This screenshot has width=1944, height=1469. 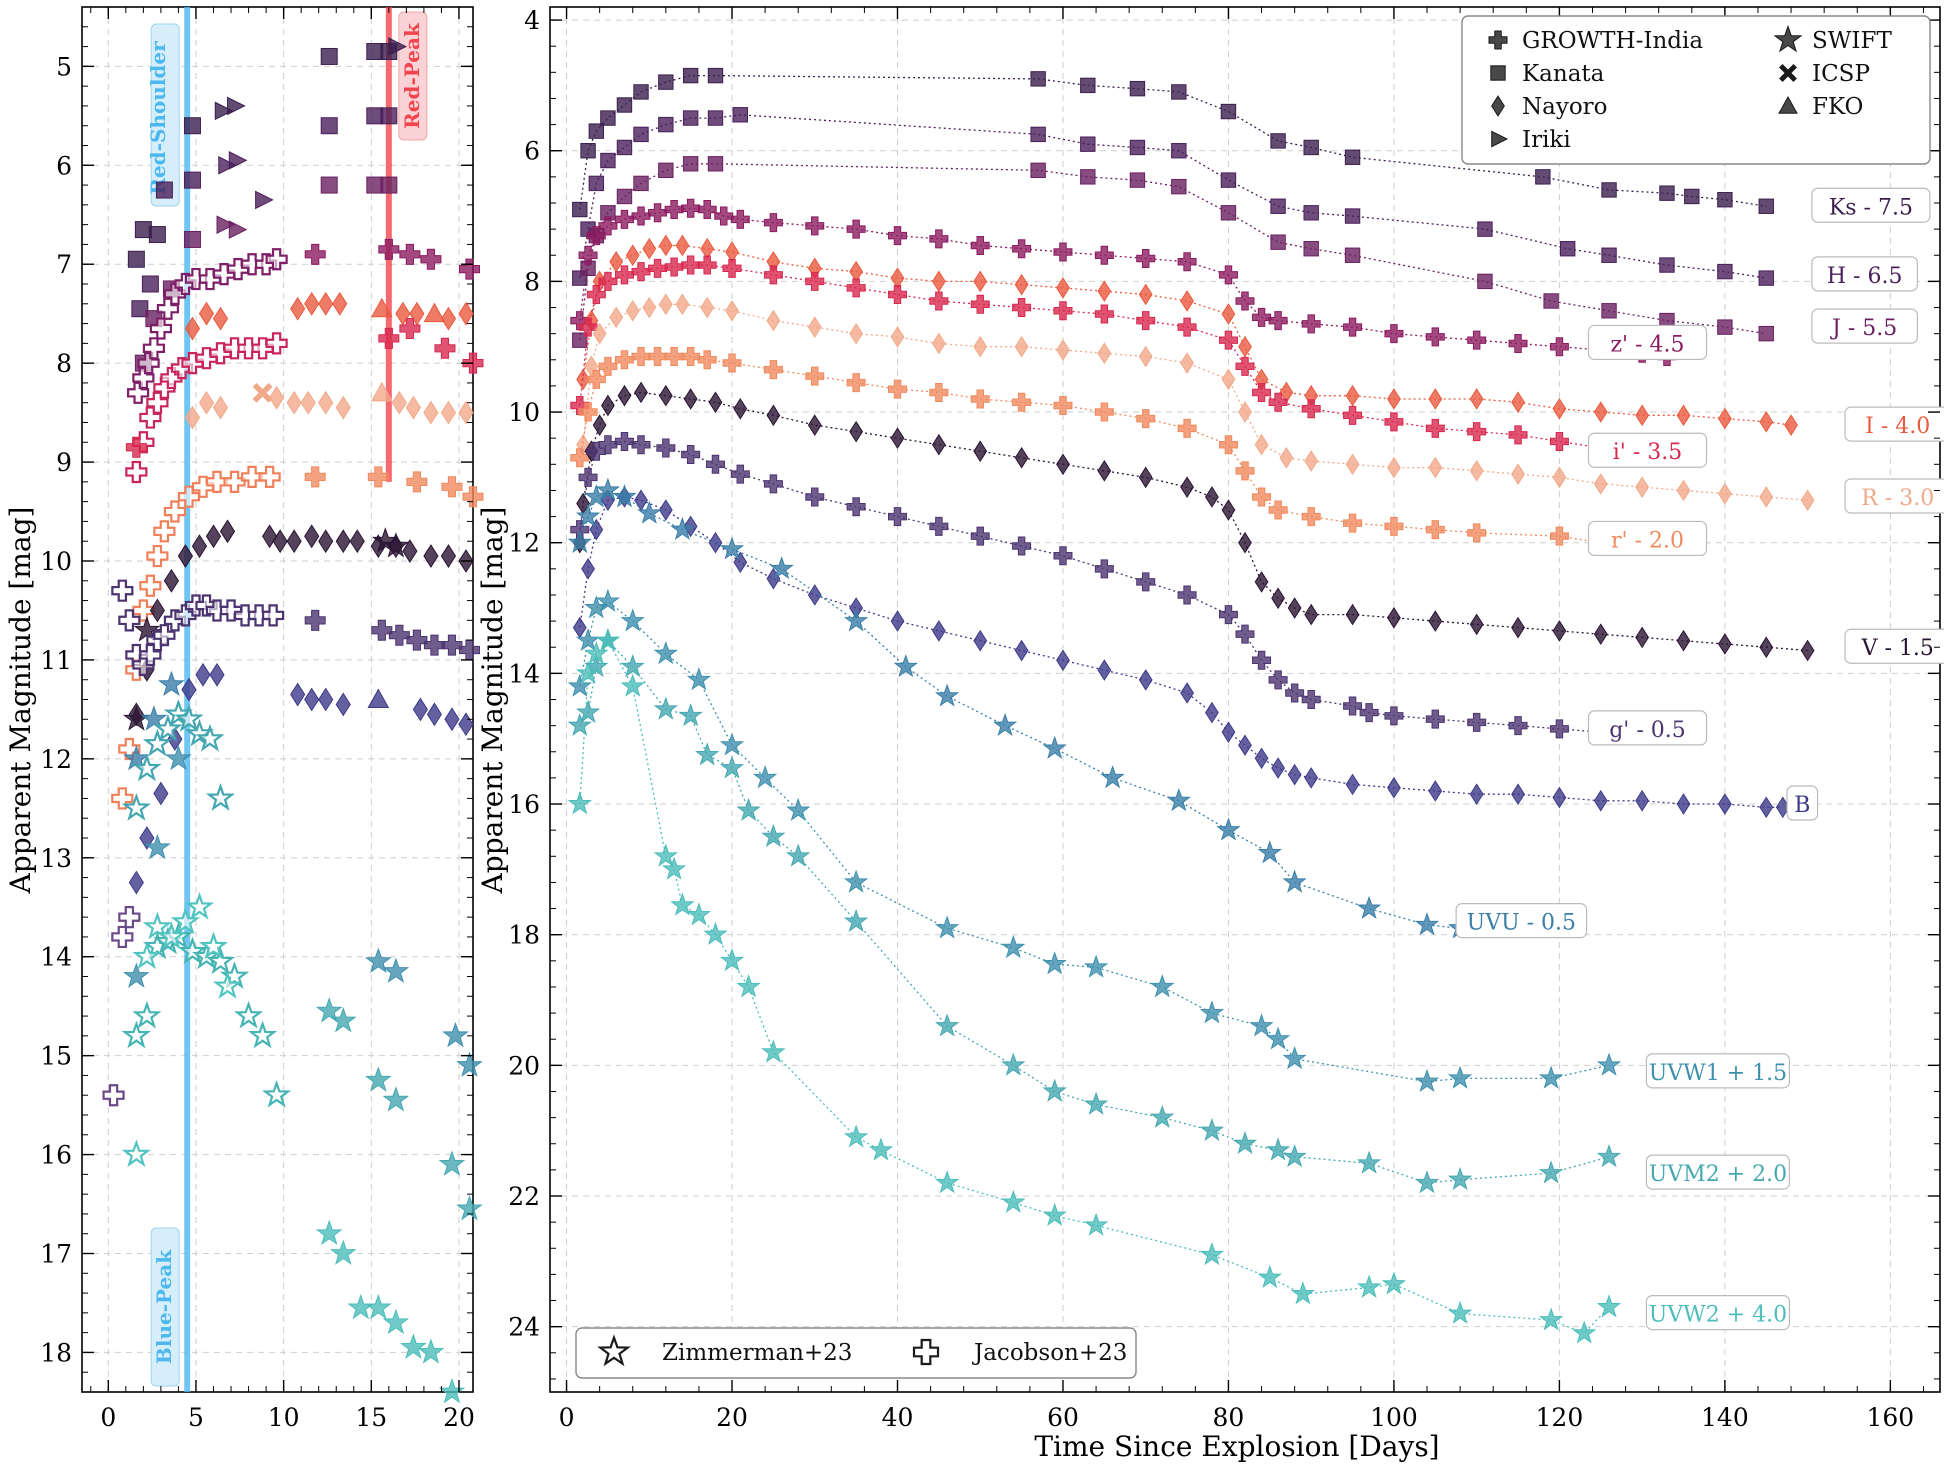 I want to click on legend-x-icon, so click(x=1788, y=73).